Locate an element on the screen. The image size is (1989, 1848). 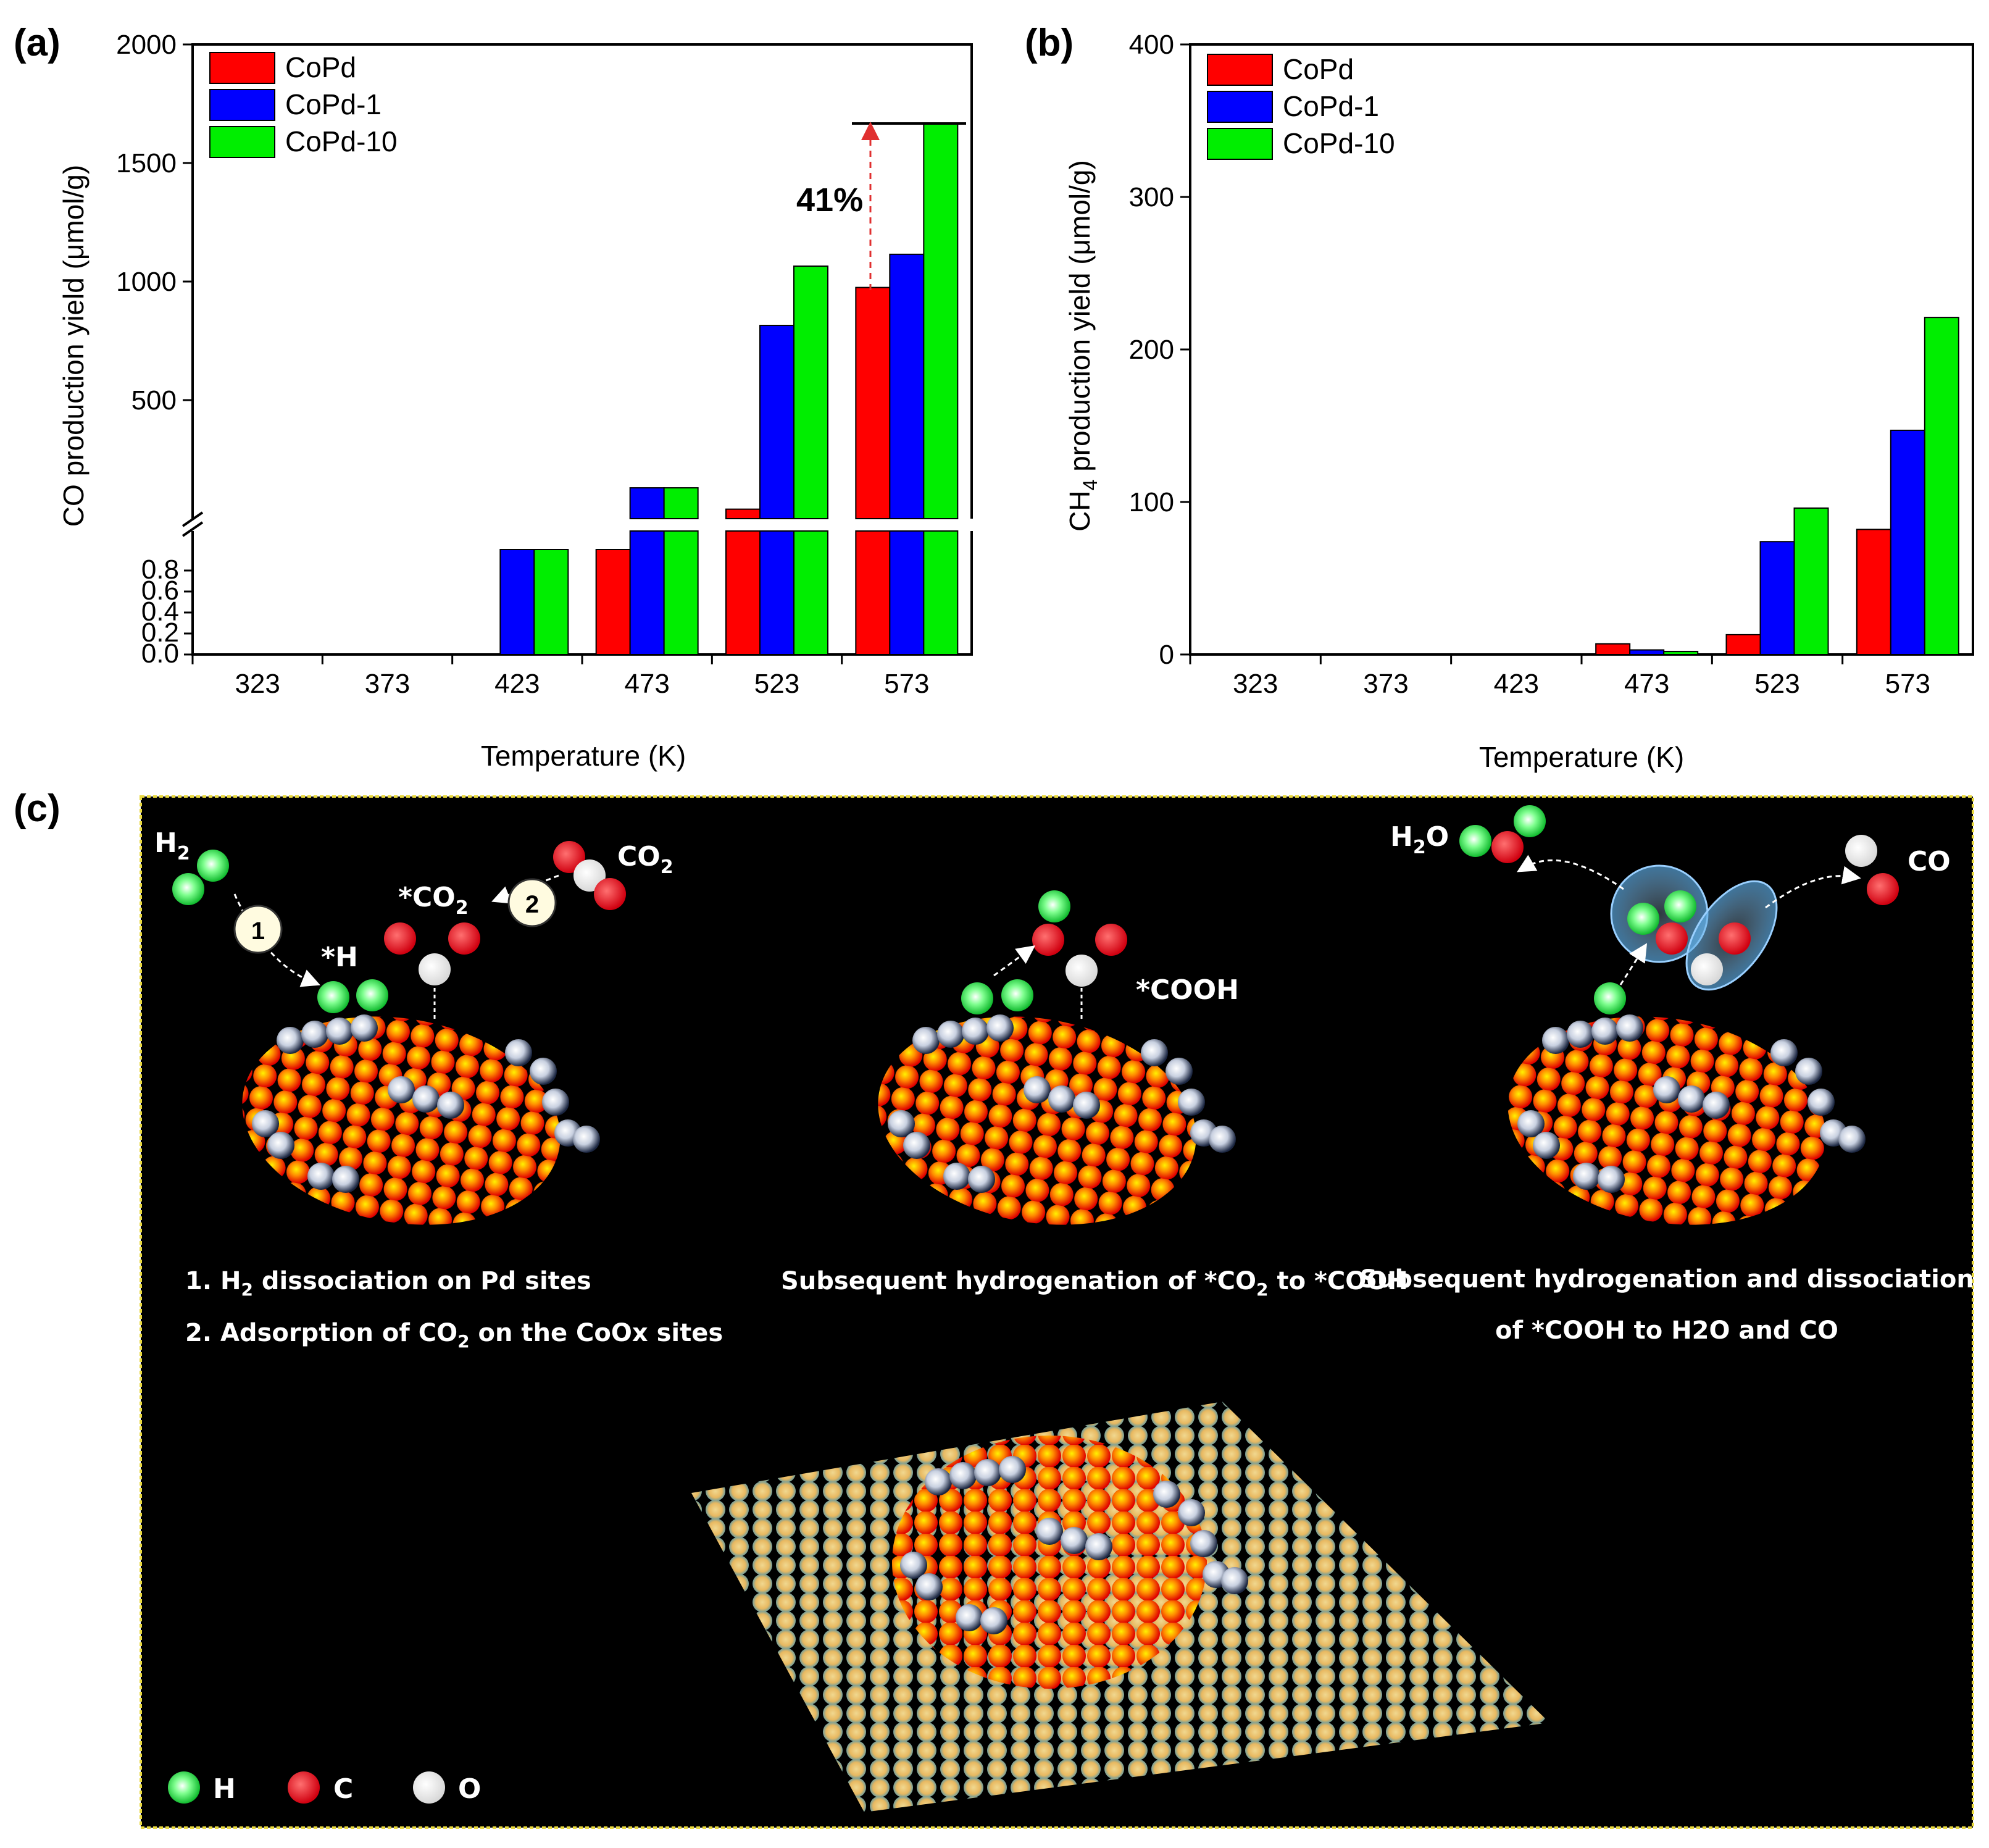
h2-atom is located at coordinates (188, 889).